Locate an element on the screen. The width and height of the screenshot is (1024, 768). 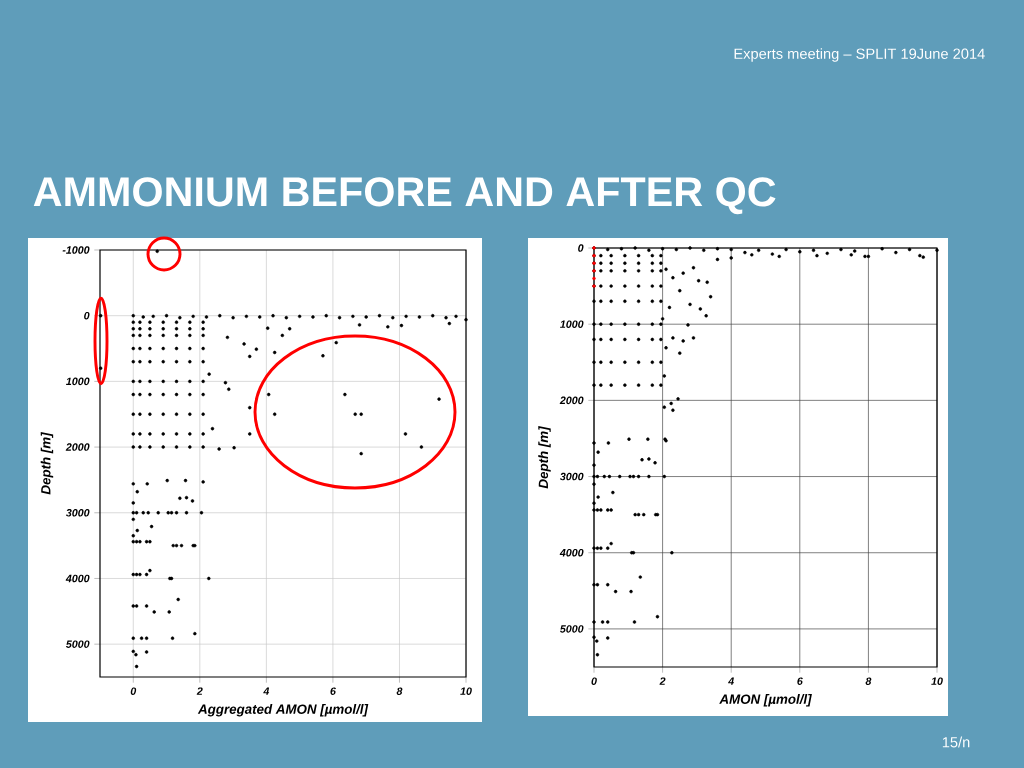
y-tick-label: -1000 is located at coordinates (76, 250).